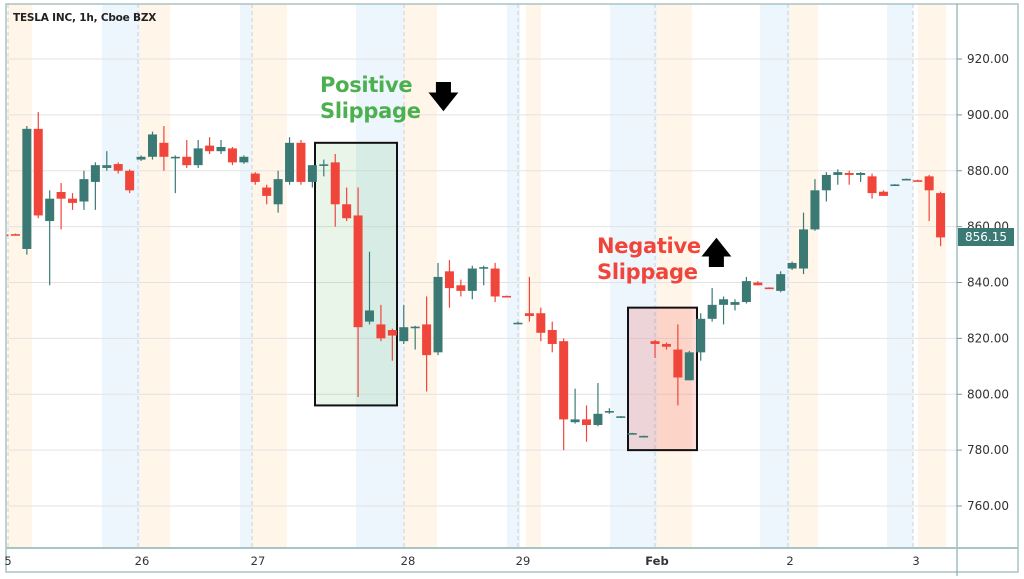  Describe the element at coordinates (716, 253) in the screenshot. I see `arrow-up-icon: 🡅` at that location.